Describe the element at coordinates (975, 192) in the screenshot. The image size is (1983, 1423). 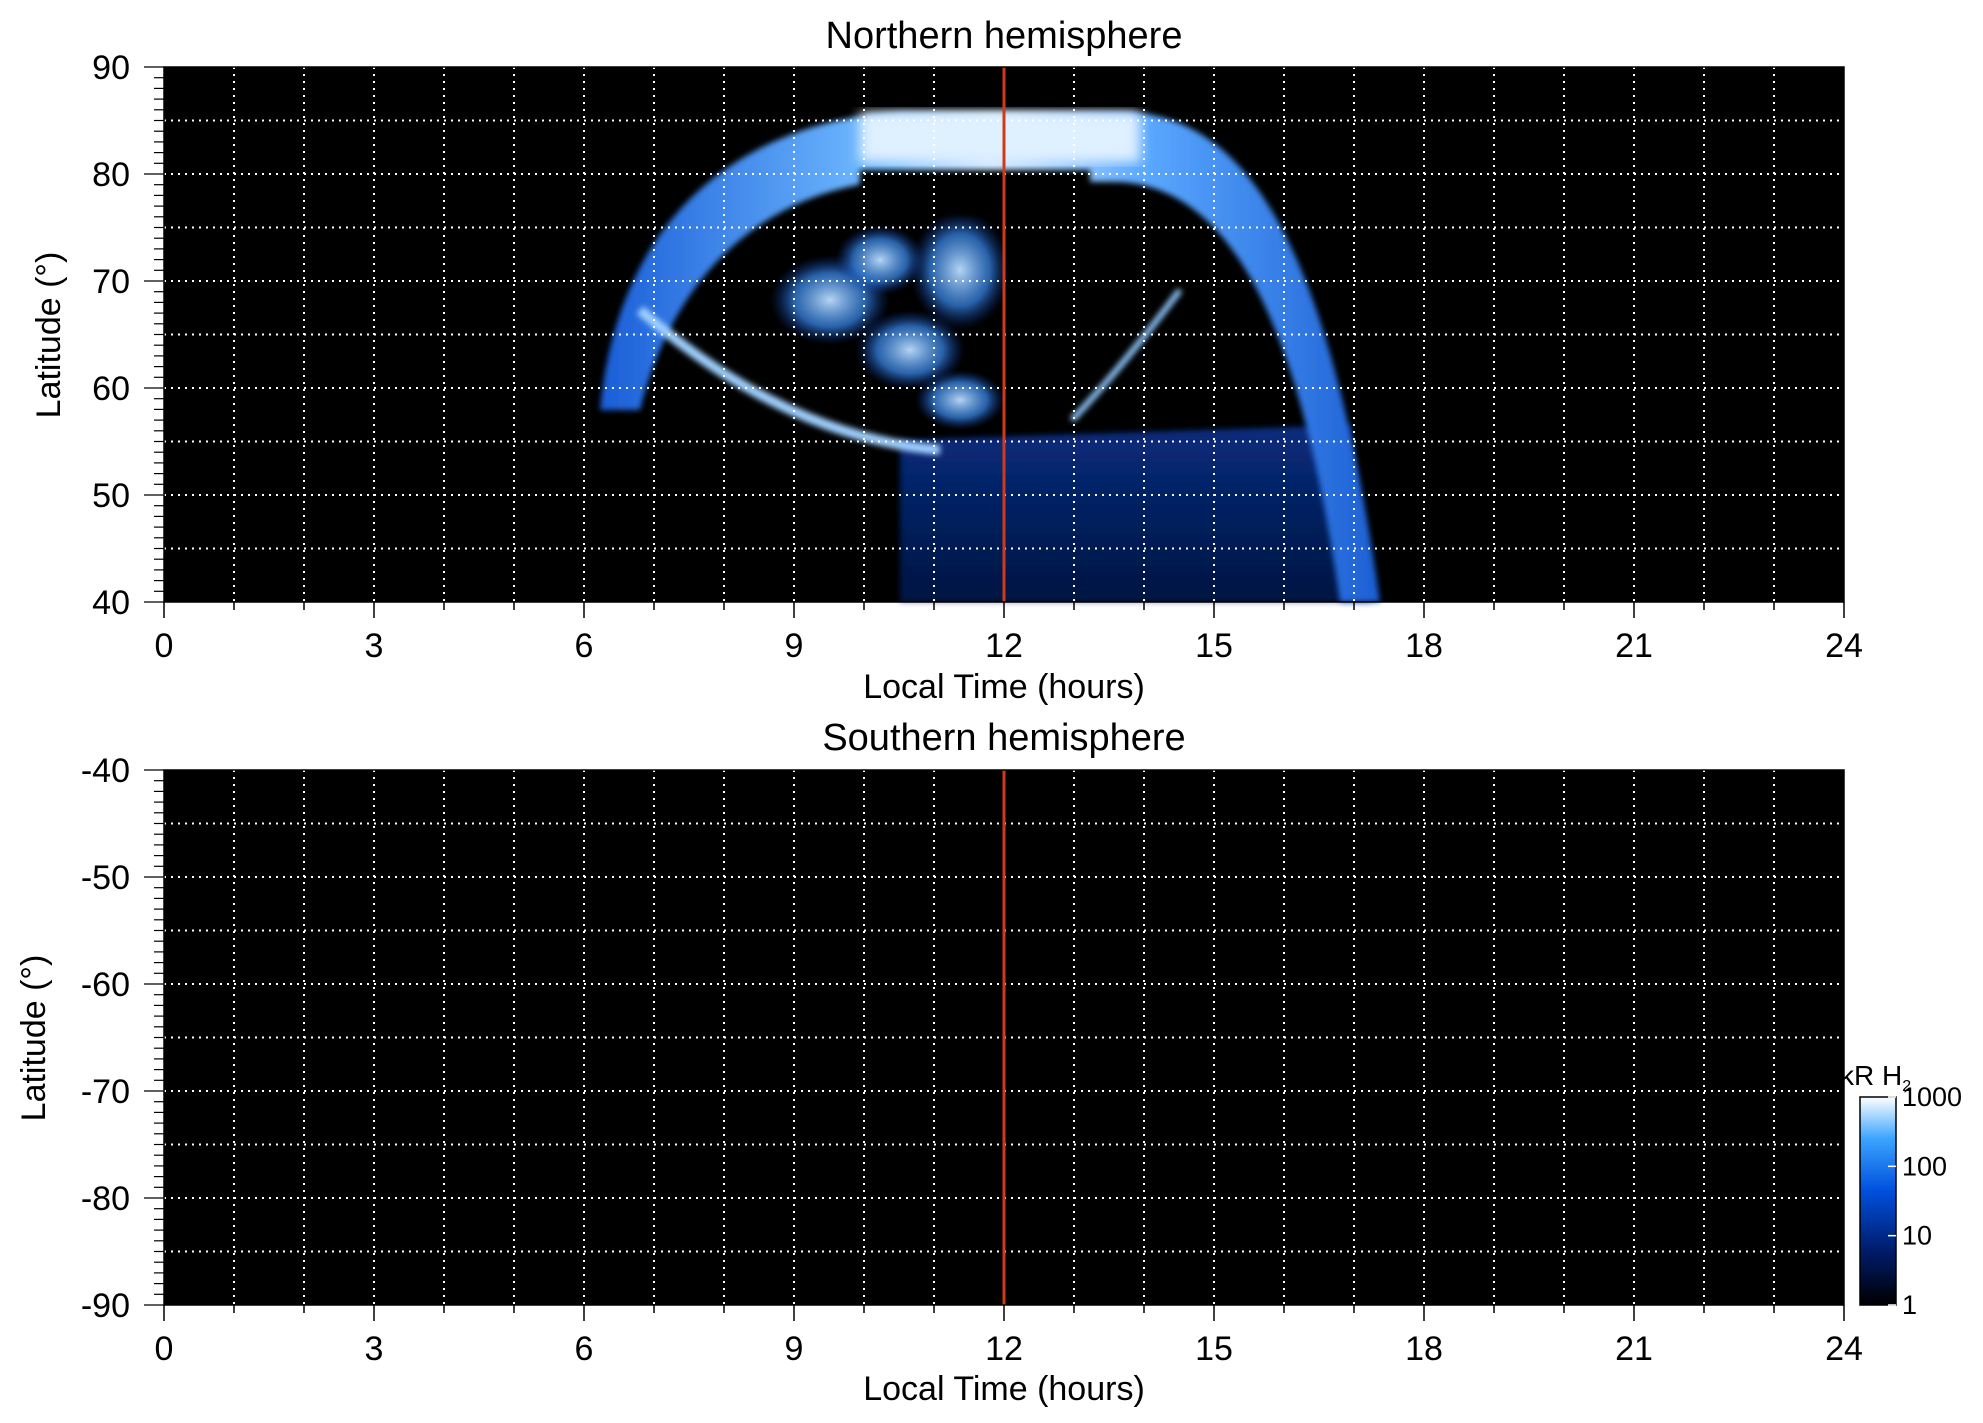
I see `polar-gap` at that location.